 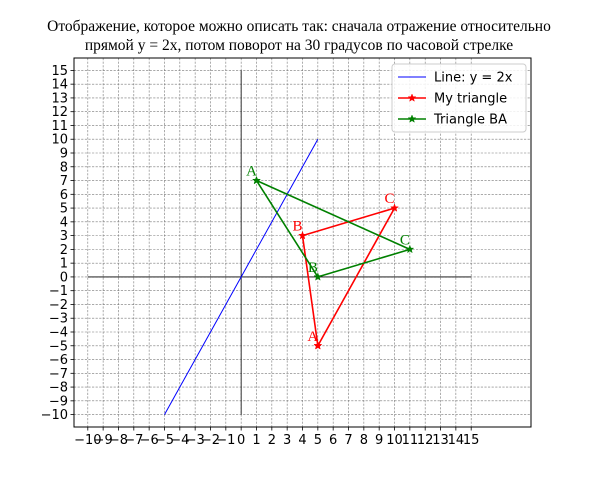 What do you see at coordinates (164, 440) in the screenshot?
I see `x-tick-label: −5` at bounding box center [164, 440].